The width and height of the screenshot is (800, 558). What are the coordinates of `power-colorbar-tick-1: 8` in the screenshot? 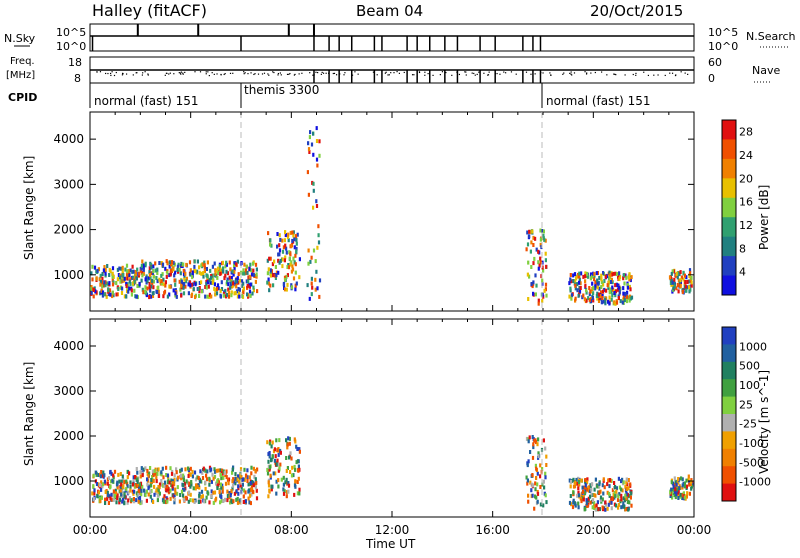 It's located at (742, 248).